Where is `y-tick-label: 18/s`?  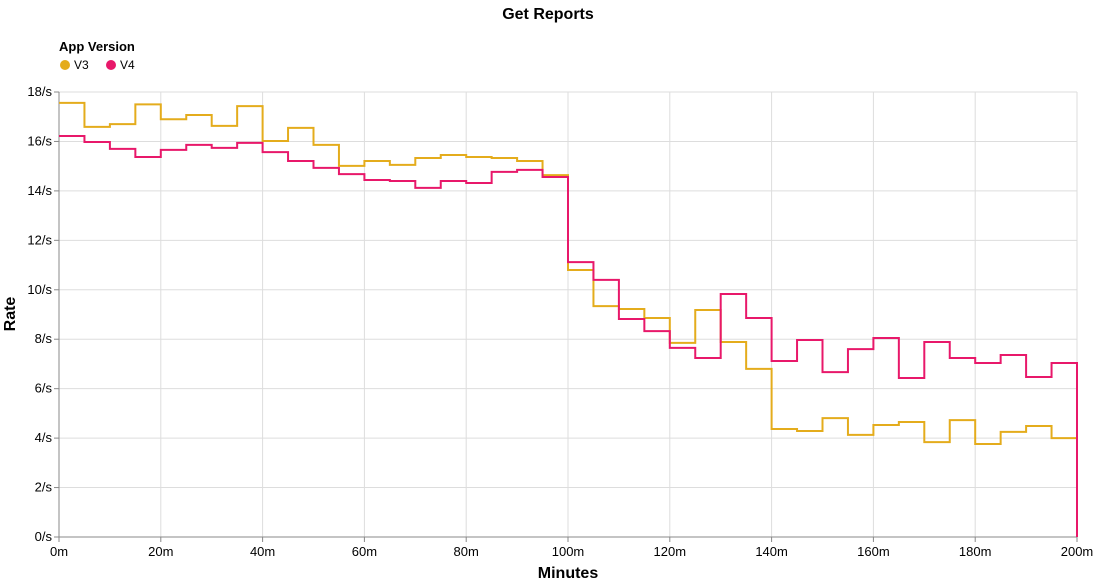 y-tick-label: 18/s is located at coordinates (39, 91).